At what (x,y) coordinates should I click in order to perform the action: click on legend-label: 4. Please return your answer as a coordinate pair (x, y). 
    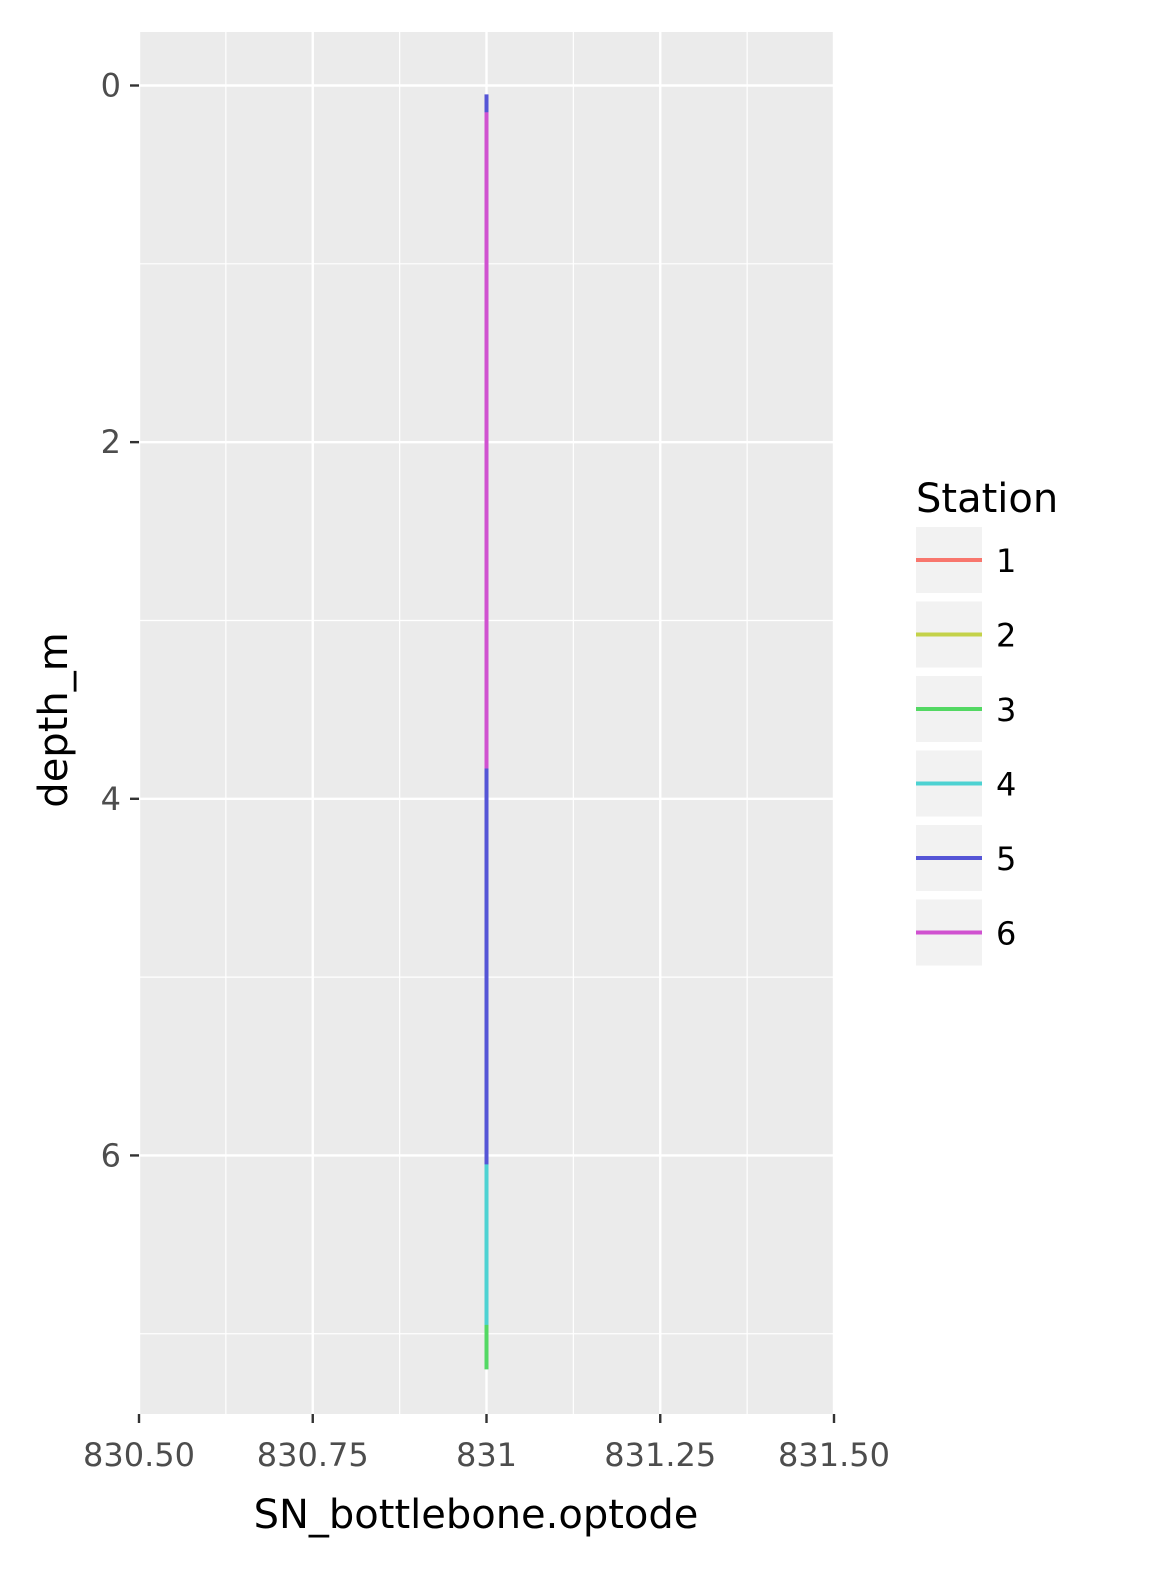
    Looking at the image, I should click on (1006, 785).